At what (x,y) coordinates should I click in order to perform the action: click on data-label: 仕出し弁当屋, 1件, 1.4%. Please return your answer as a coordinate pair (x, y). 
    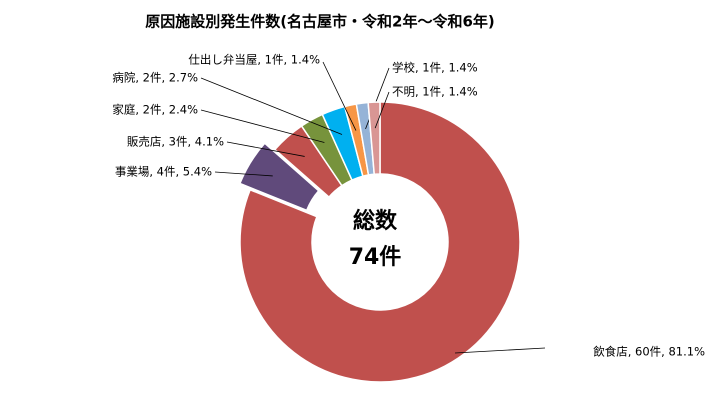
    Looking at the image, I should click on (254, 60).